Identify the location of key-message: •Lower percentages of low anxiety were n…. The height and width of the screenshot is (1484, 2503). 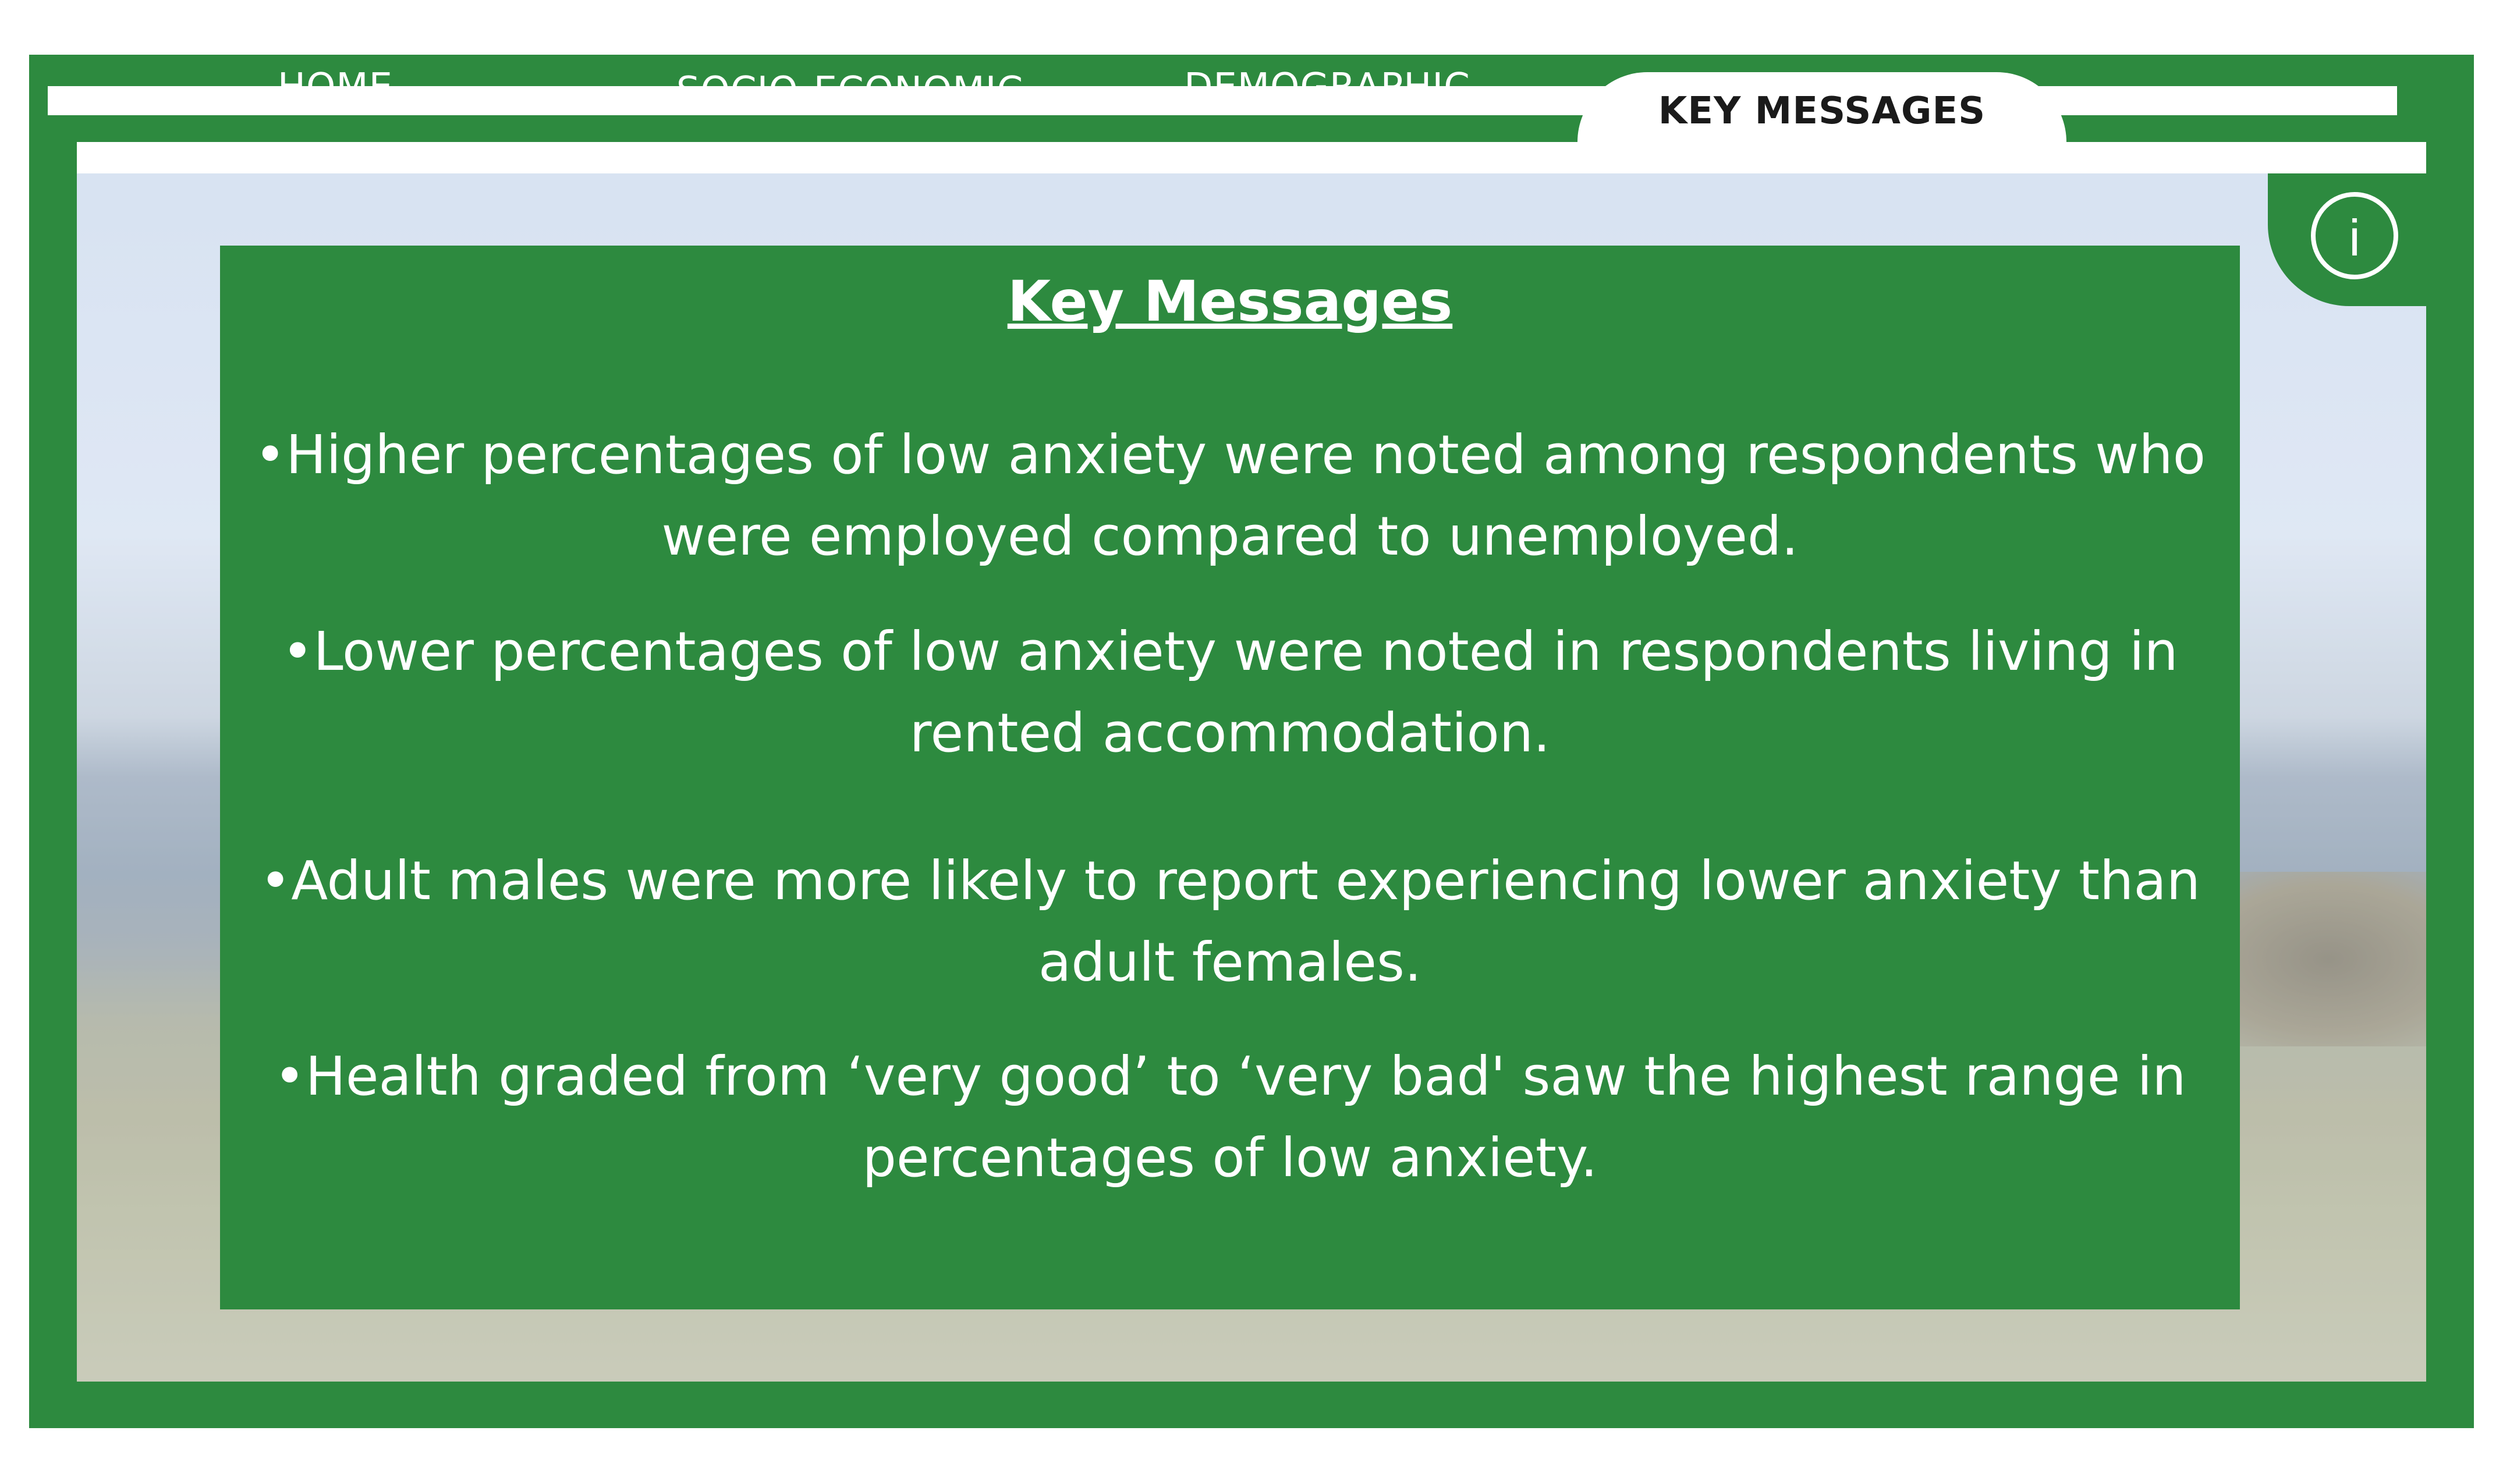
(1230, 692).